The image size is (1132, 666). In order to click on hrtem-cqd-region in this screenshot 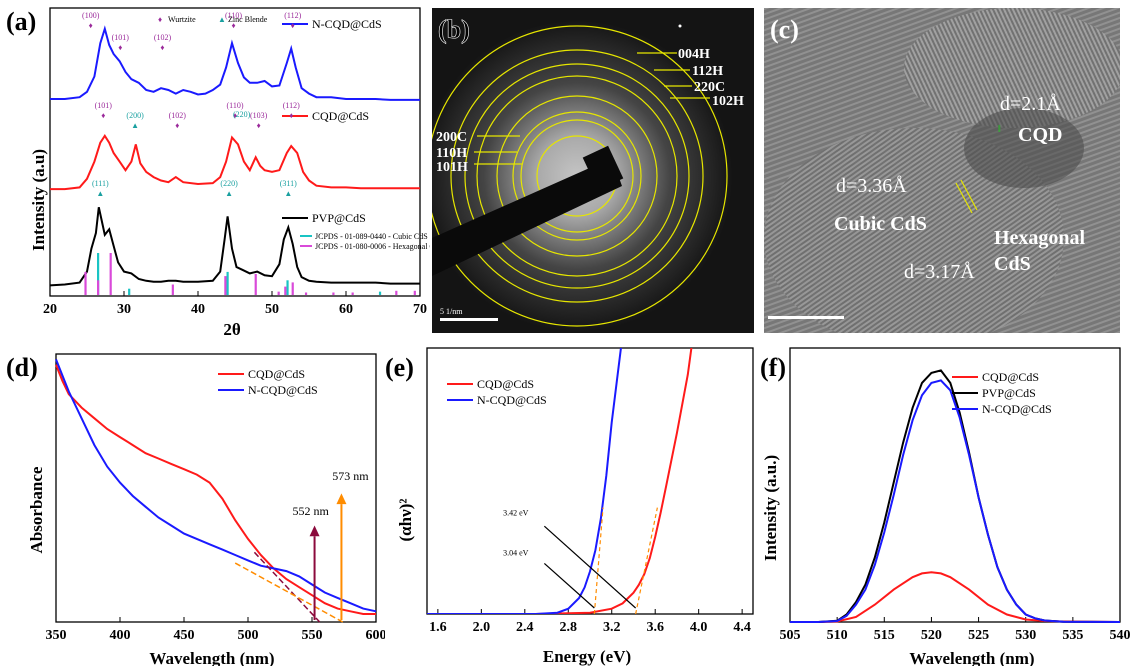, I will do `click(1024, 148)`.